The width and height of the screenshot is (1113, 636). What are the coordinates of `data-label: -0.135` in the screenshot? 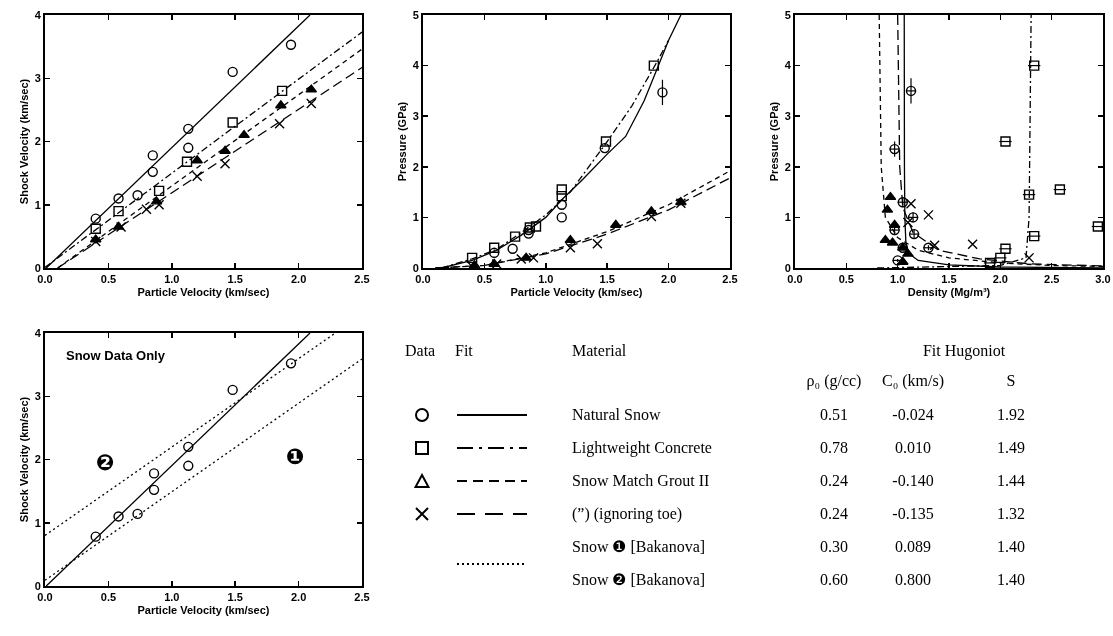 It's located at (913, 514).